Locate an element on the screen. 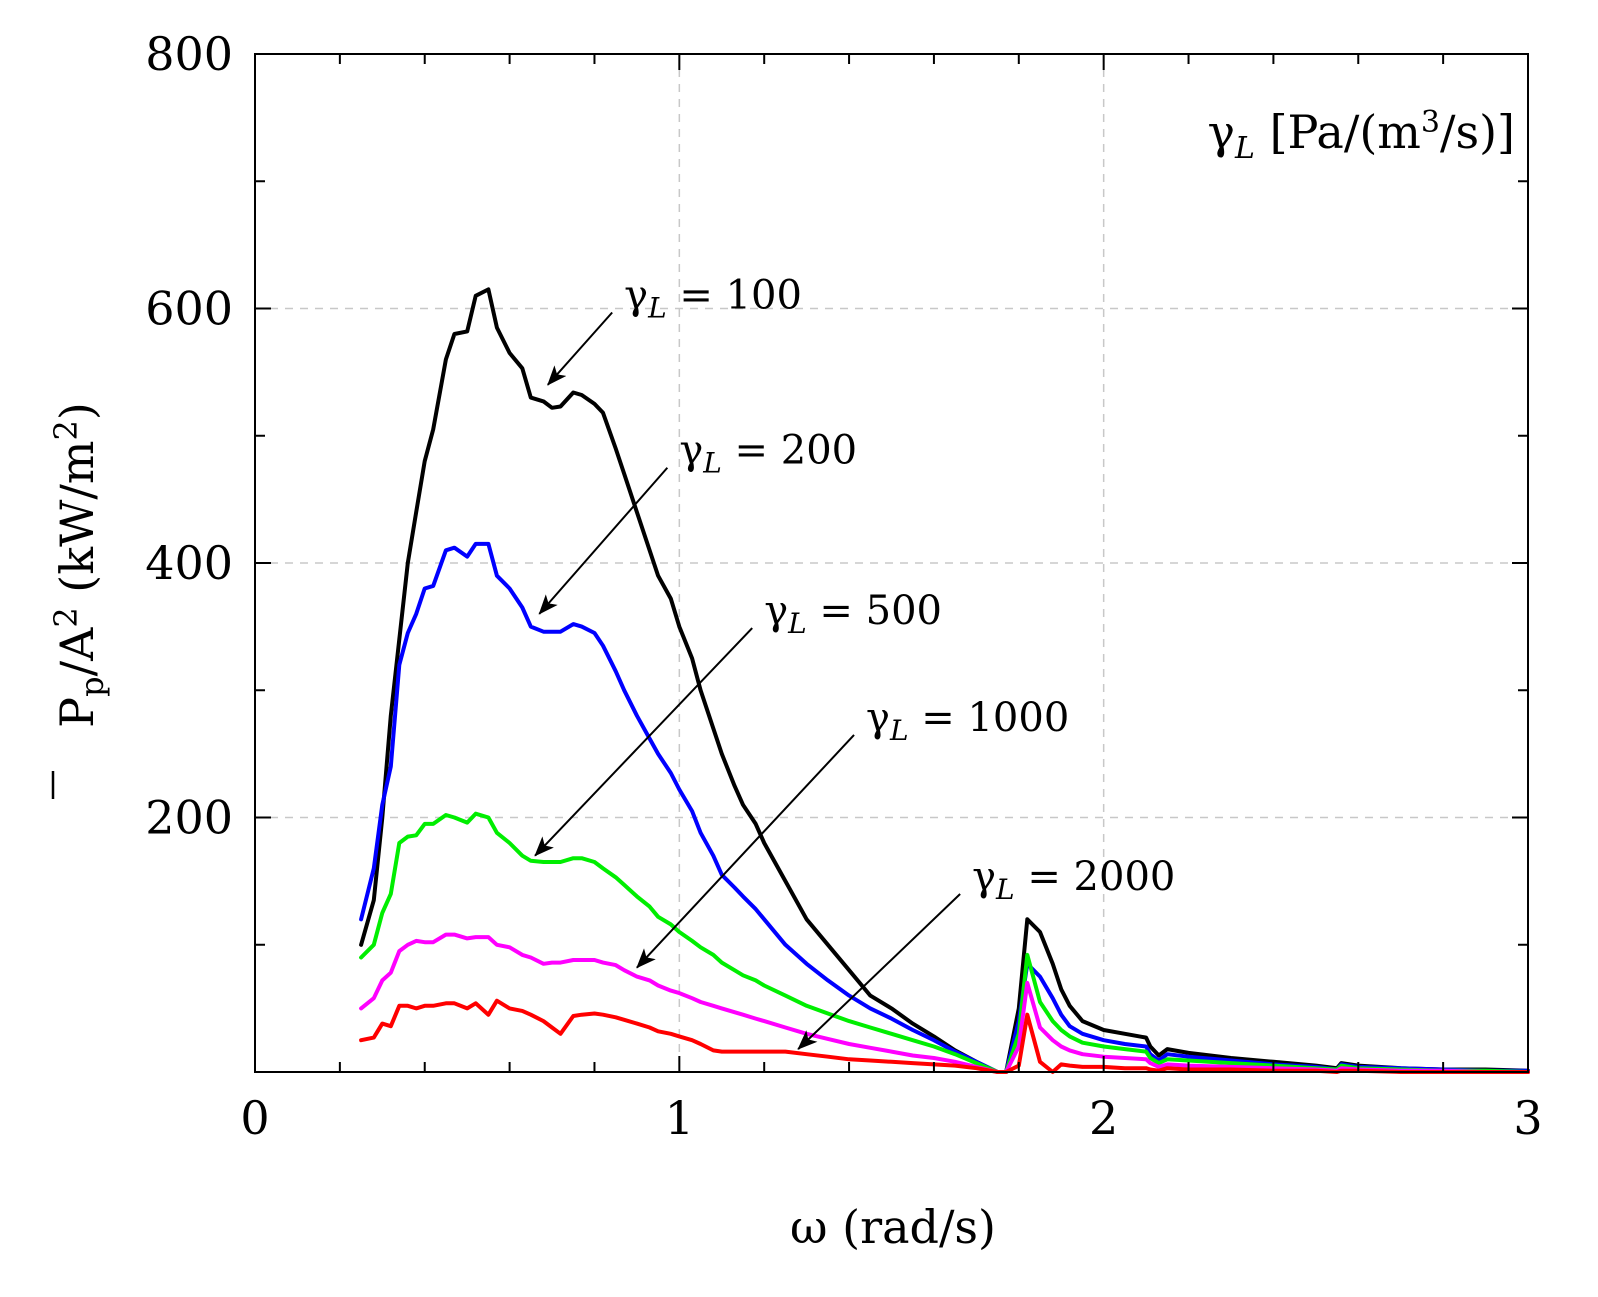 This screenshot has height=1297, width=1598. series-line-2000 is located at coordinates (944, 1036).